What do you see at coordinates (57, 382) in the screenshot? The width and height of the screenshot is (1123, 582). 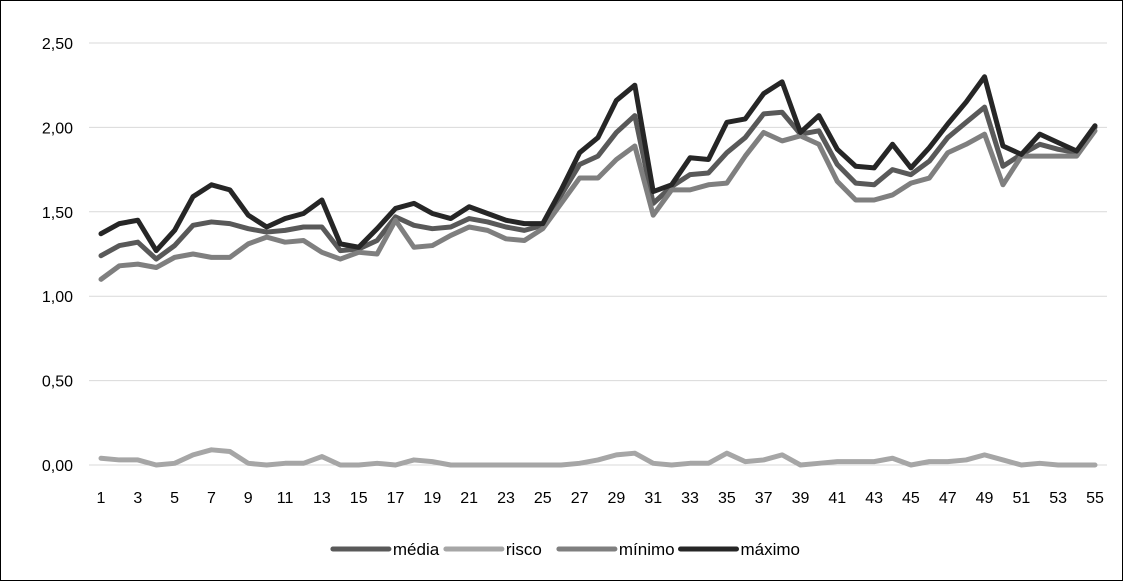 I see `y-tick-label: 0,50` at bounding box center [57, 382].